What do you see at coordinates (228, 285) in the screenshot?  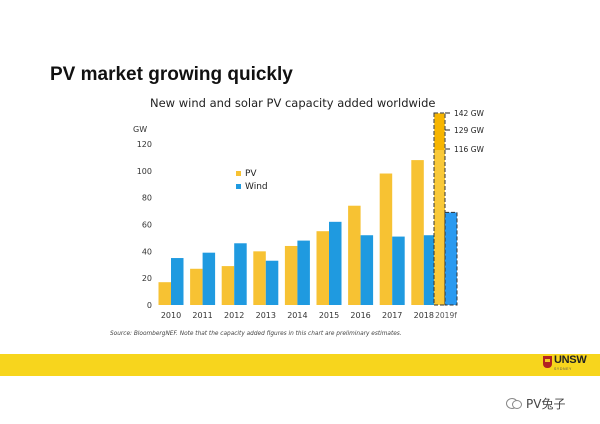 I see `bar-pv-2012` at bounding box center [228, 285].